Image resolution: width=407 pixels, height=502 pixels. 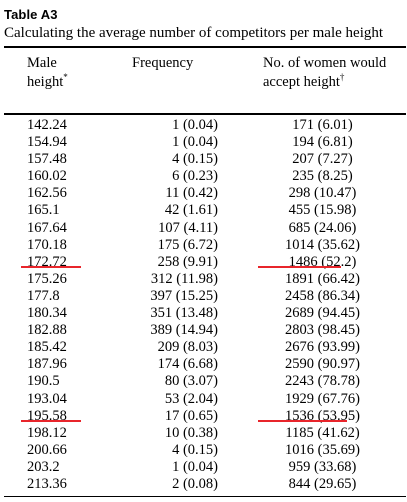 I want to click on top-rule, so click(x=205, y=47).